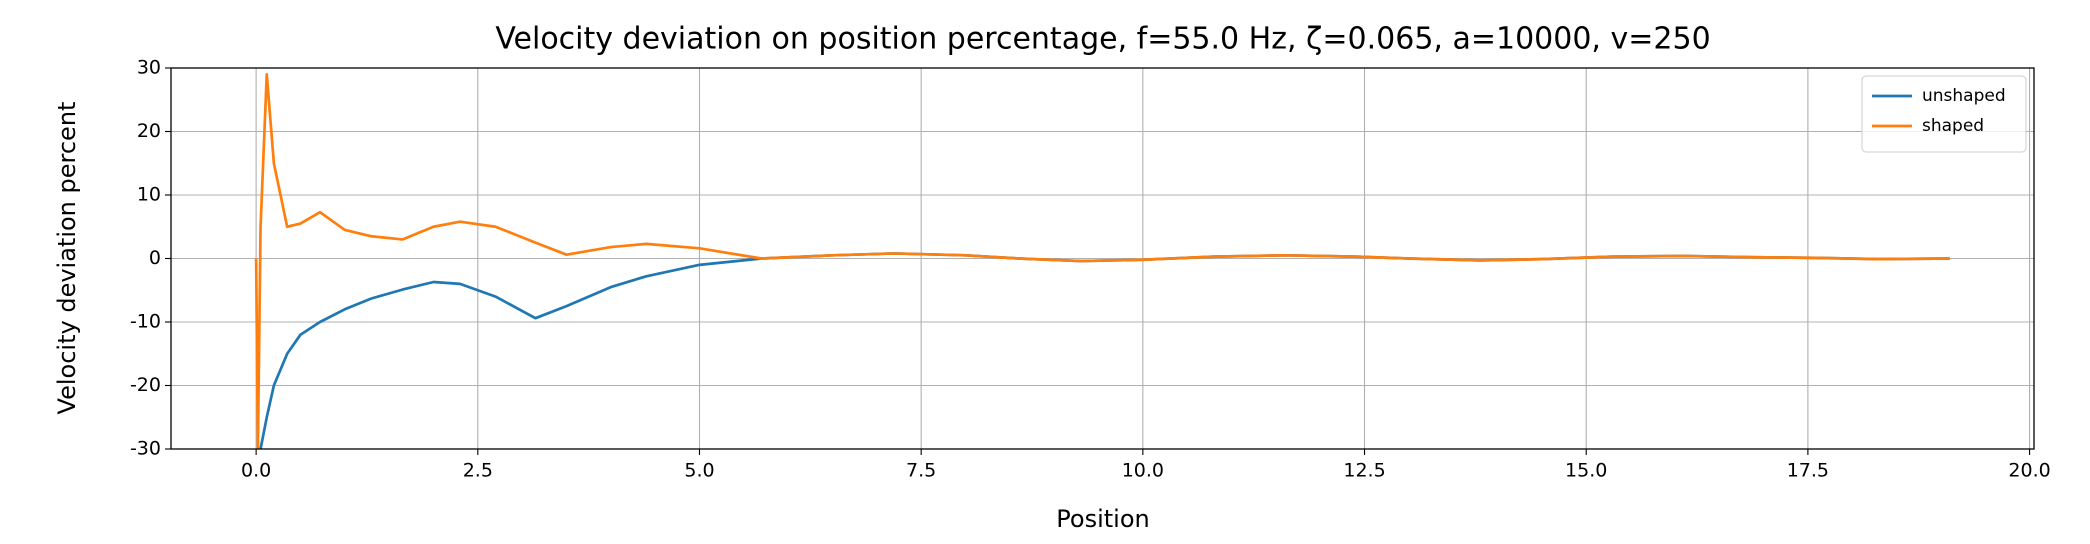 The image size is (2090, 544). What do you see at coordinates (155, 258) in the screenshot?
I see `y-tick-label: 0` at bounding box center [155, 258].